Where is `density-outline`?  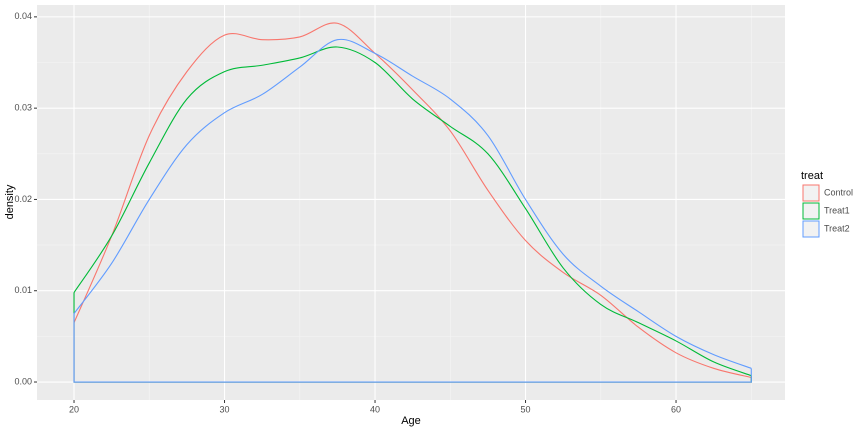
density-outline is located at coordinates (412, 348).